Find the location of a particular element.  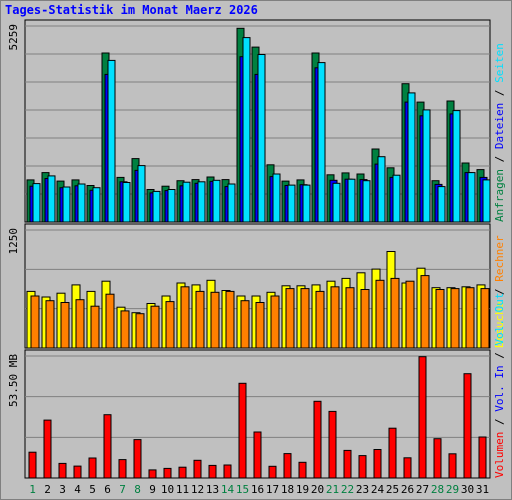

day-label-1: 1 is located at coordinates (32, 489).